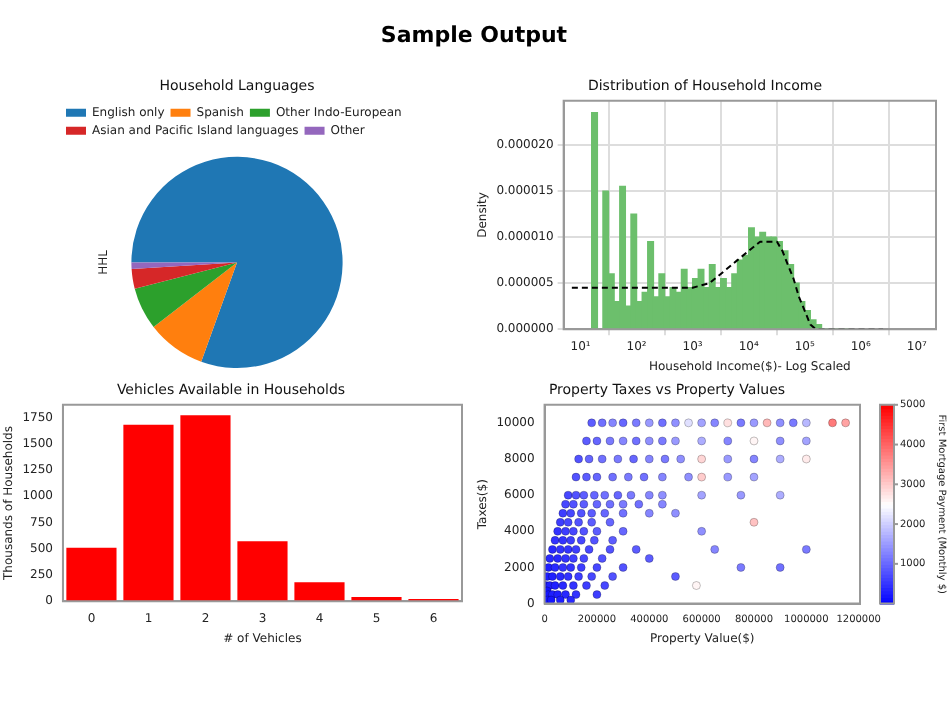  What do you see at coordinates (474, 34) in the screenshot?
I see `text: Sample Output` at bounding box center [474, 34].